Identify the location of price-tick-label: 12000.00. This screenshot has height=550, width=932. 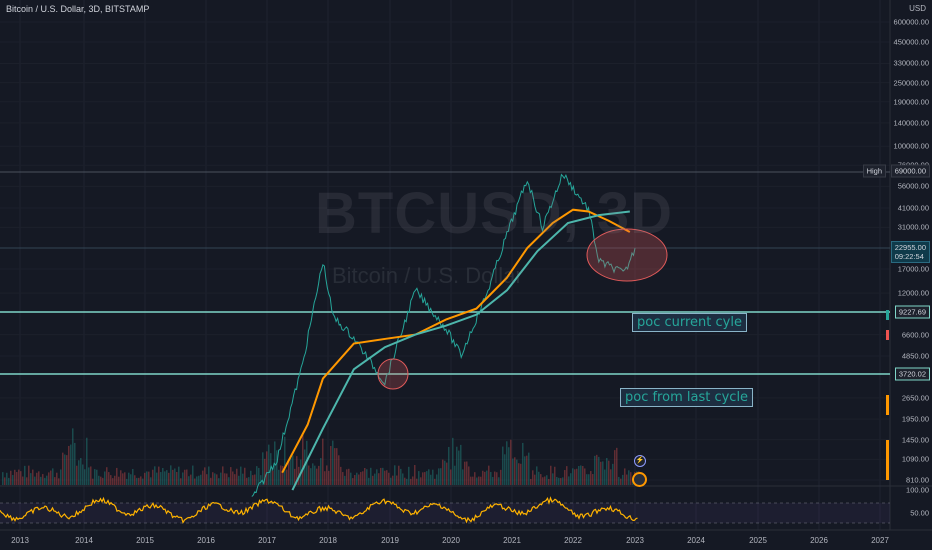
(913, 293).